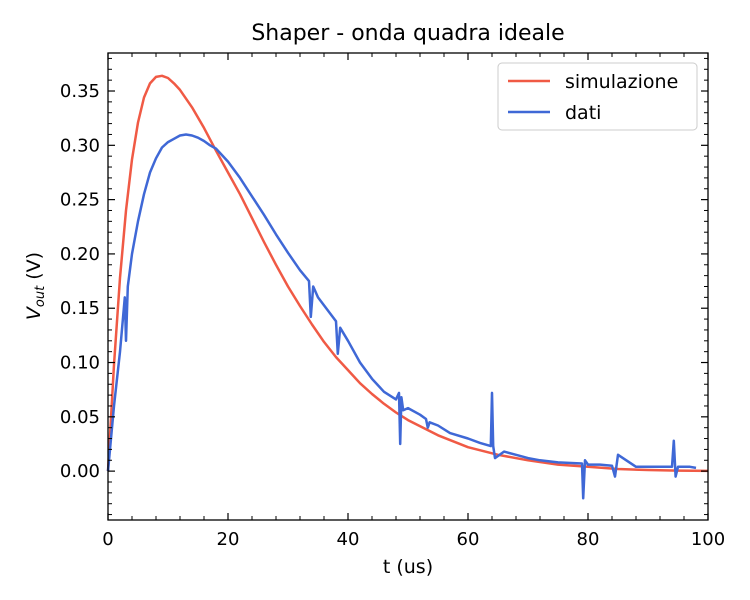  What do you see at coordinates (408, 567) in the screenshot?
I see `x-axis-label: t (us)` at bounding box center [408, 567].